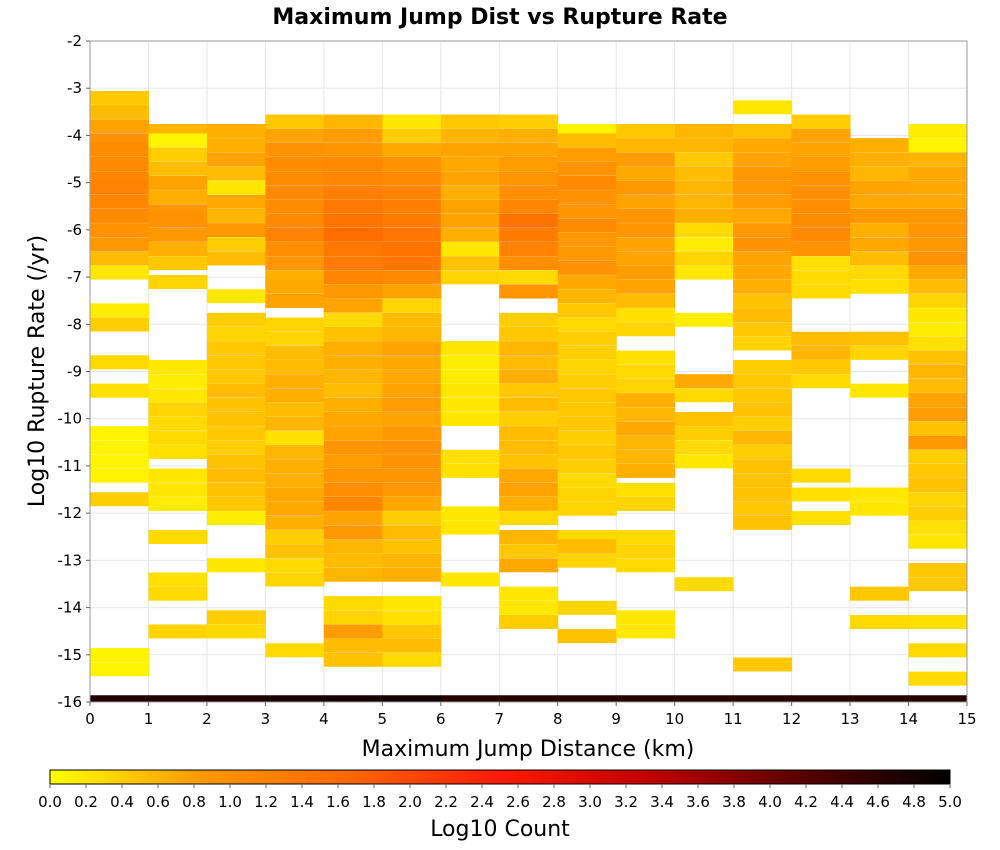 The width and height of the screenshot is (1000, 850). What do you see at coordinates (733, 719) in the screenshot?
I see `x-tick-label: 11` at bounding box center [733, 719].